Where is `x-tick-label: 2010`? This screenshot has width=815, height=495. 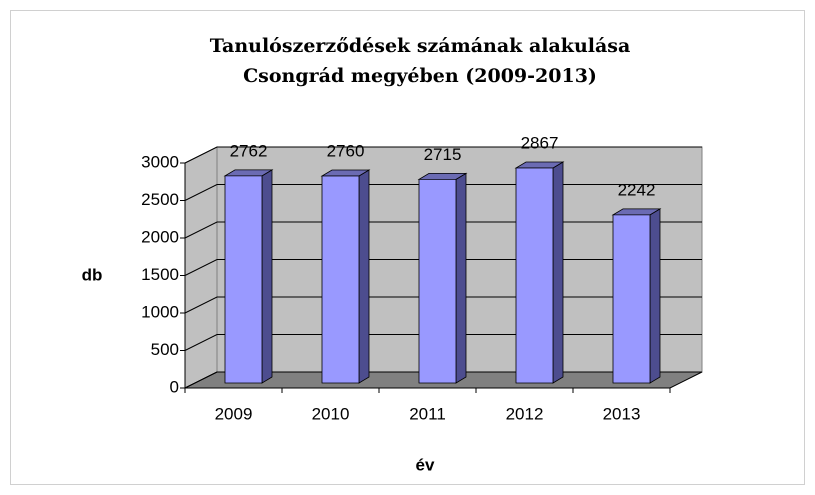 x-tick-label: 2010 is located at coordinates (331, 413).